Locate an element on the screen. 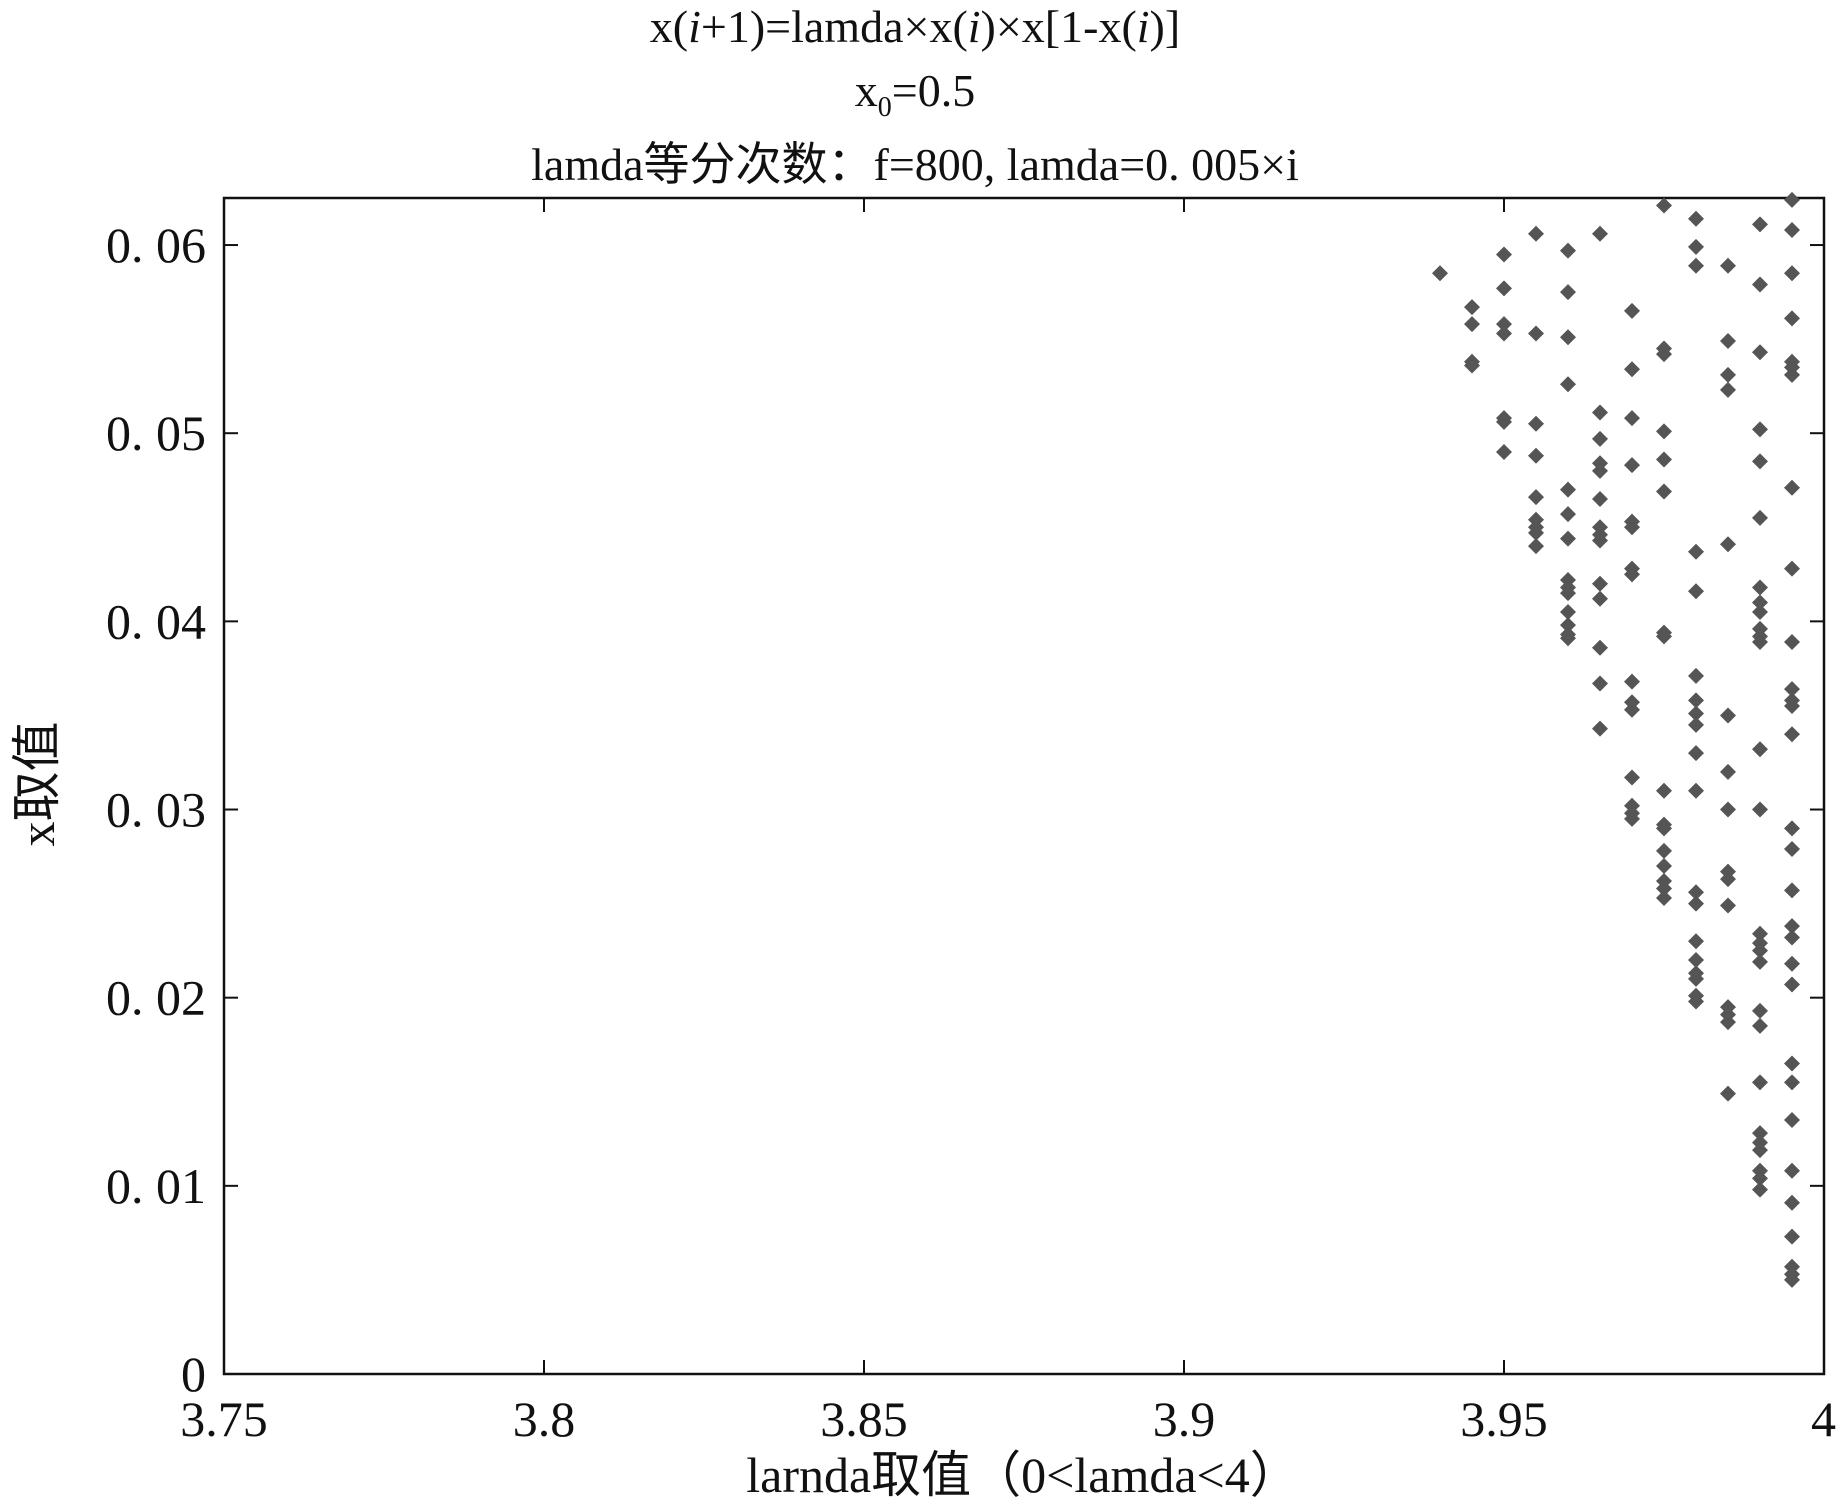  title-line-2-value: =0.5 is located at coordinates (933, 90).